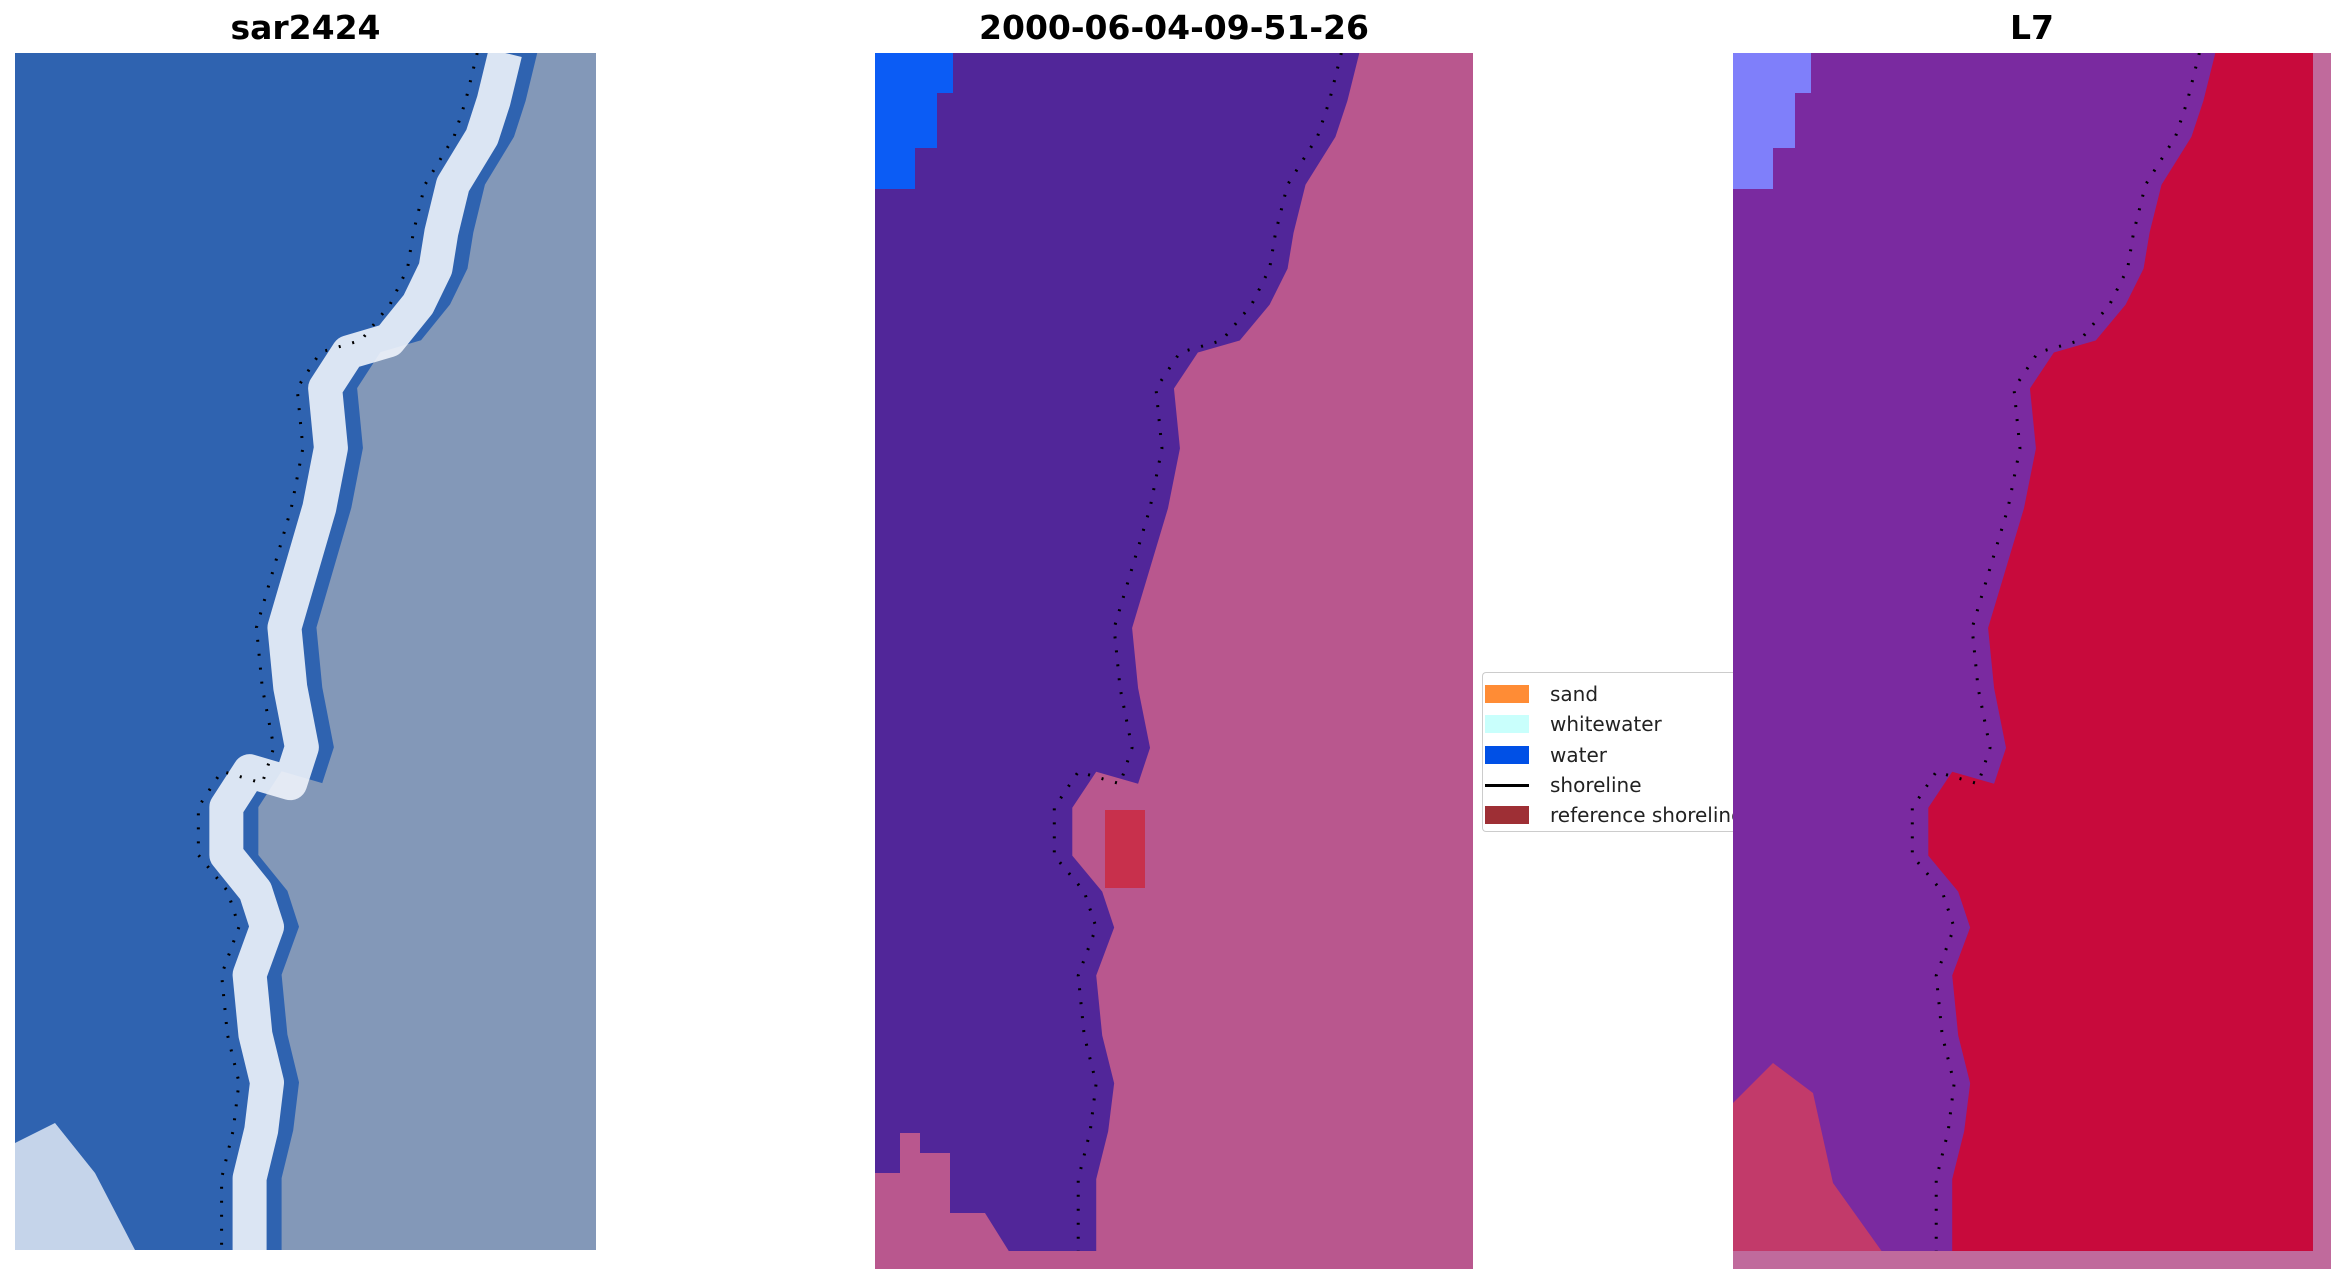  Describe the element at coordinates (305, 27) in the screenshot. I see `panel-title-rgb: sar2424` at that location.